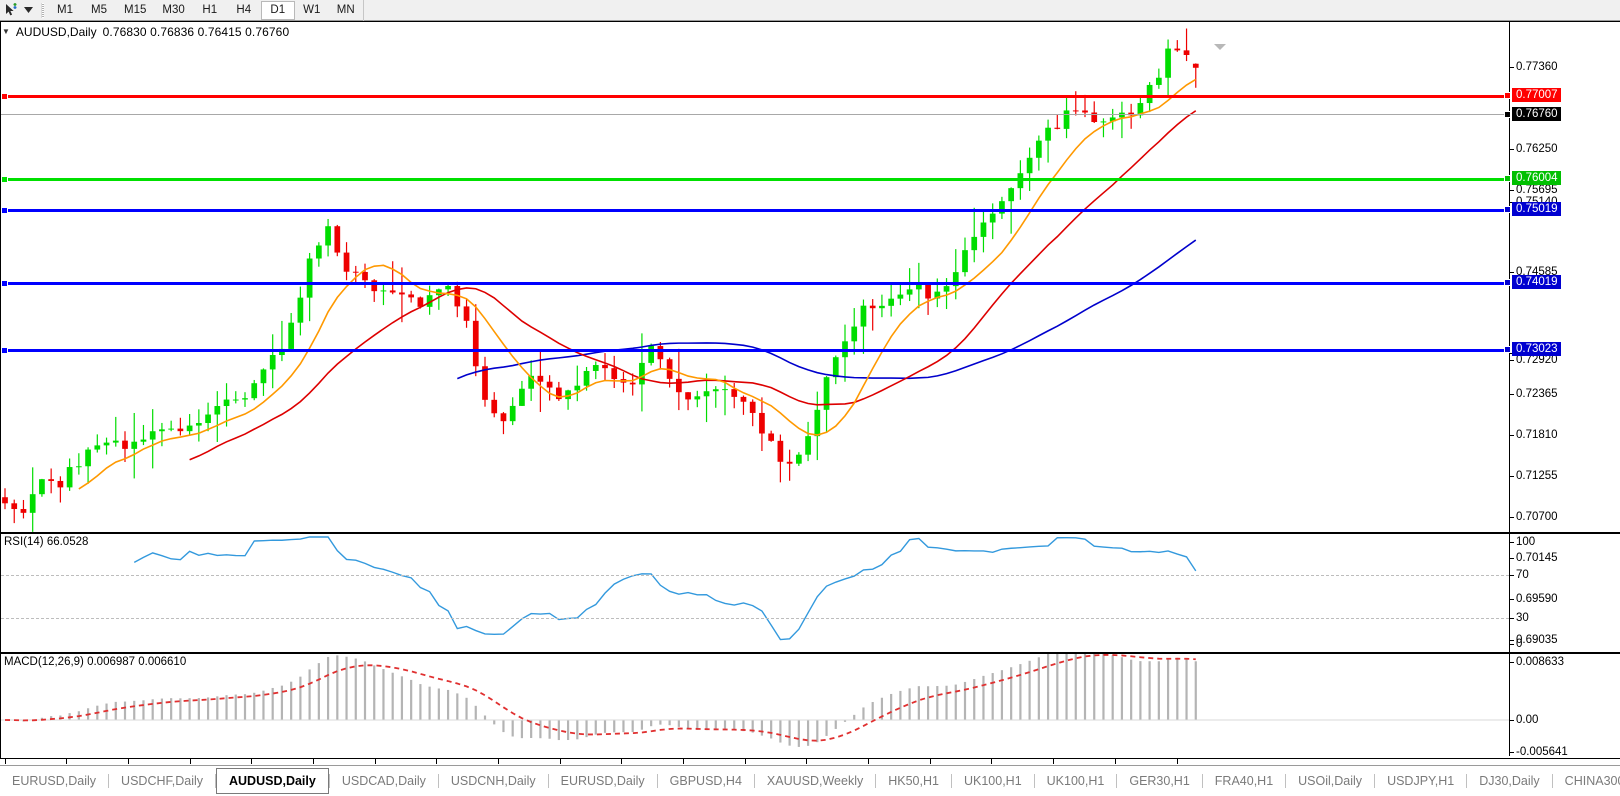 This screenshot has width=1620, height=796. What do you see at coordinates (0, 706) in the screenshot?
I see `macd-pane-left-border` at bounding box center [0, 706].